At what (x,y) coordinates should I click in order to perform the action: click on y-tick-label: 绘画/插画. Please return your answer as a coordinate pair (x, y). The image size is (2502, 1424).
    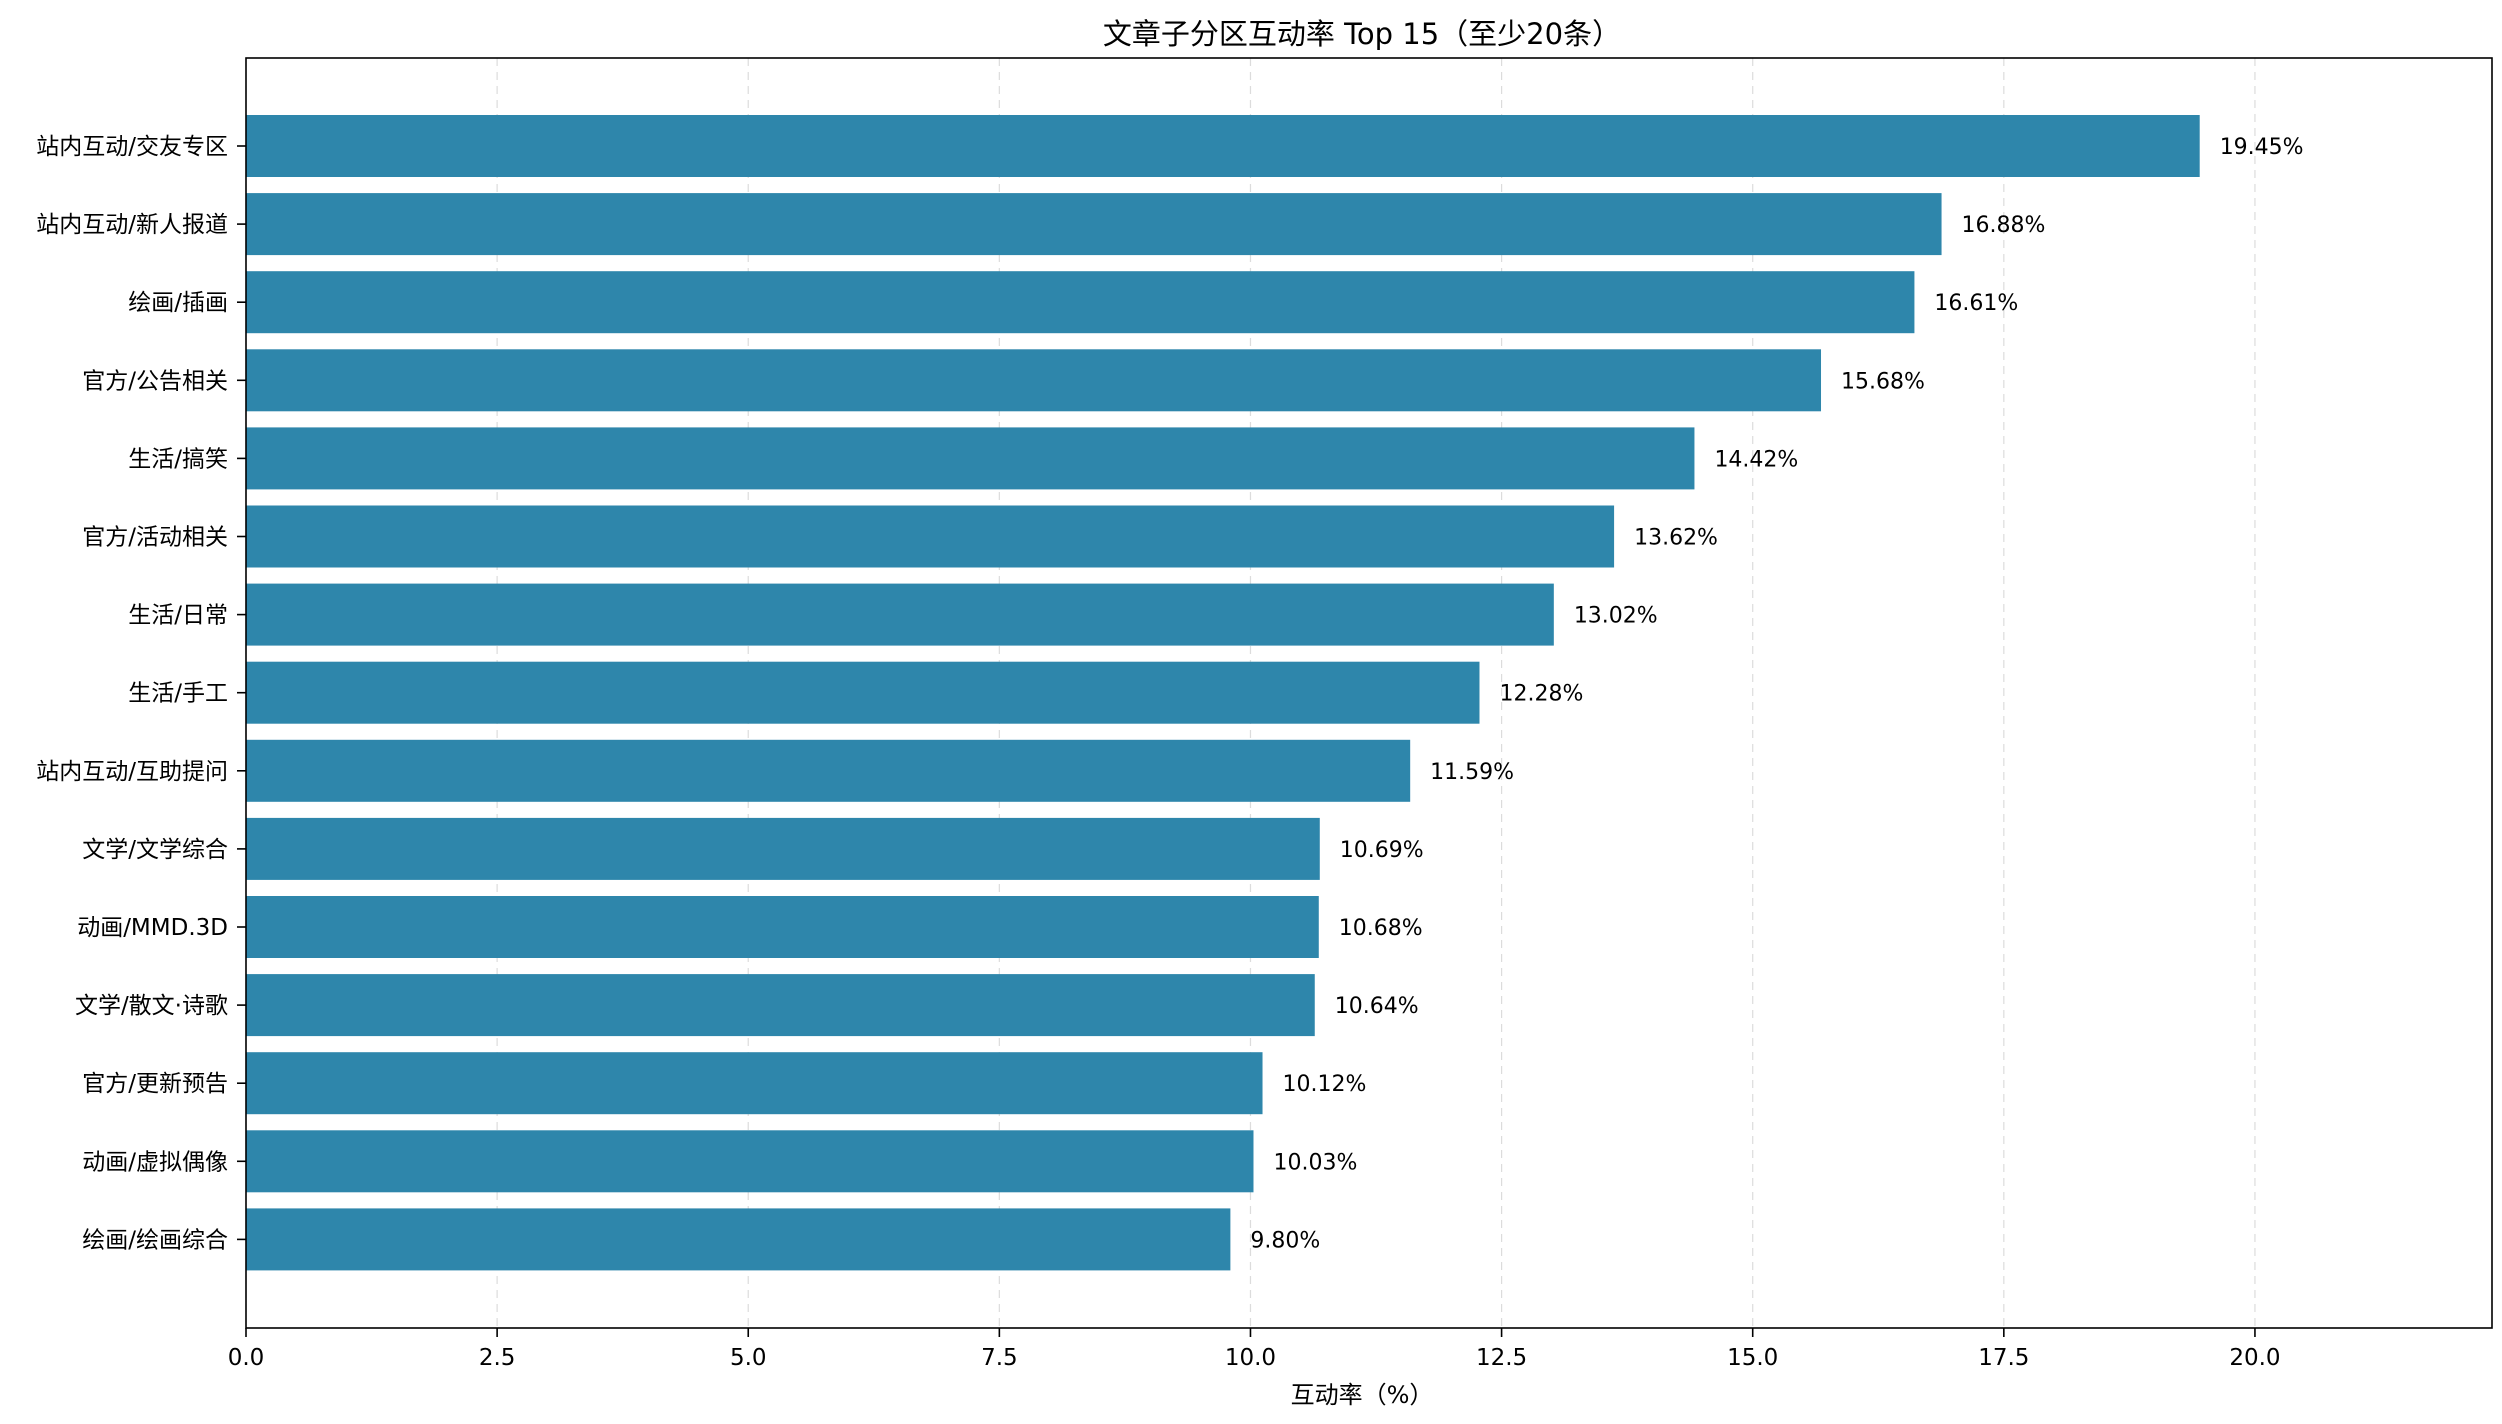
    Looking at the image, I should click on (178, 303).